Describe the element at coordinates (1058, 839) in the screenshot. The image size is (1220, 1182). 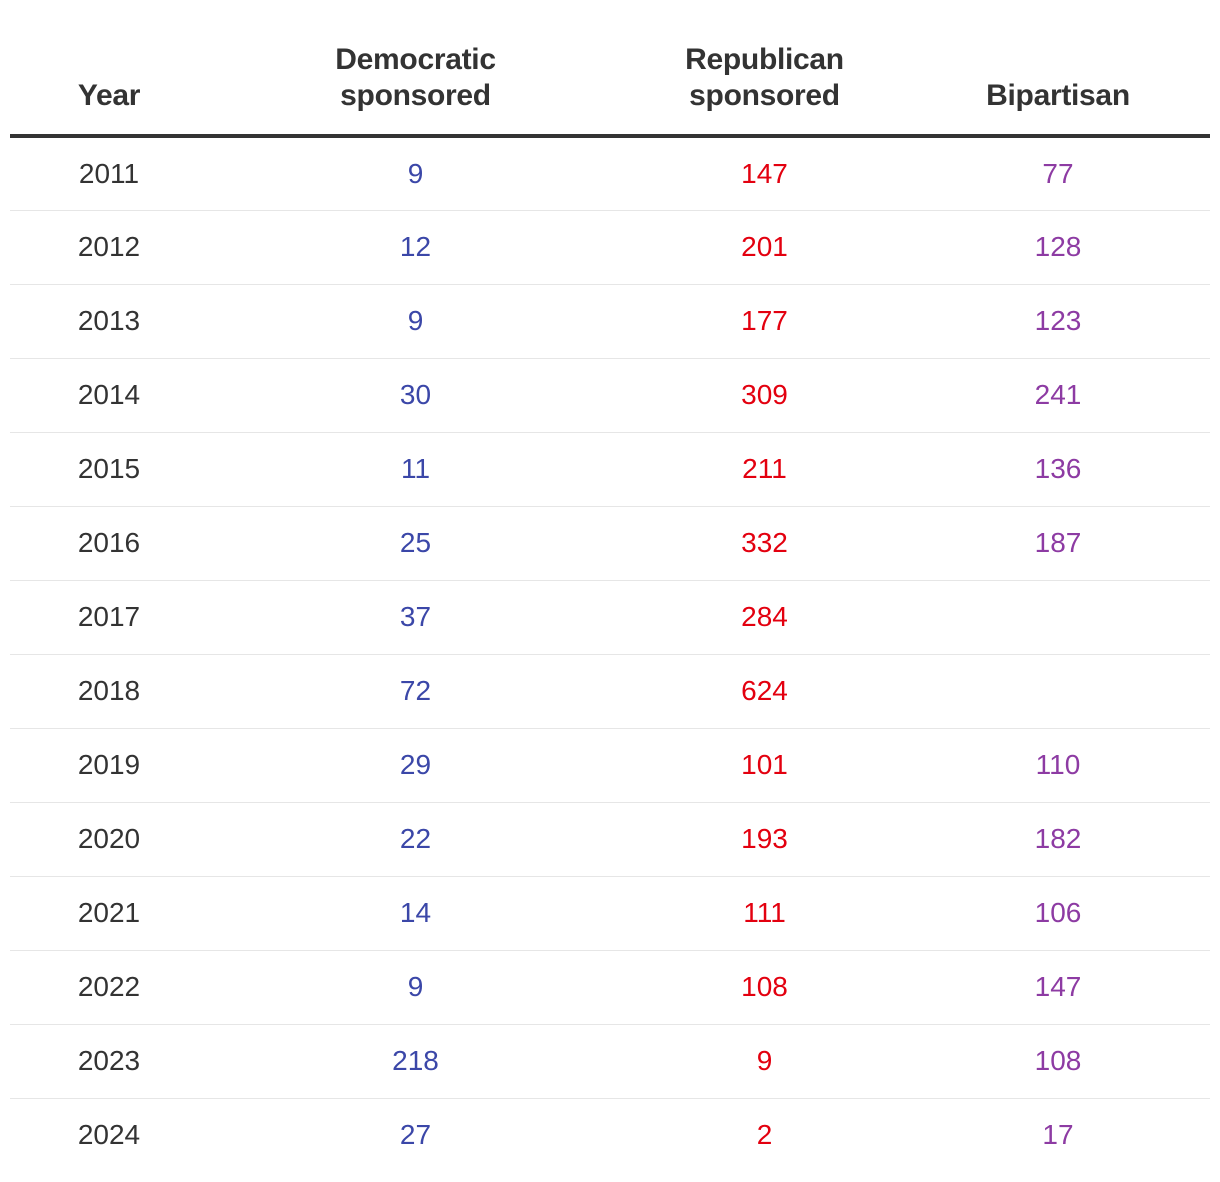
I see `cell-bipartisan: 182` at that location.